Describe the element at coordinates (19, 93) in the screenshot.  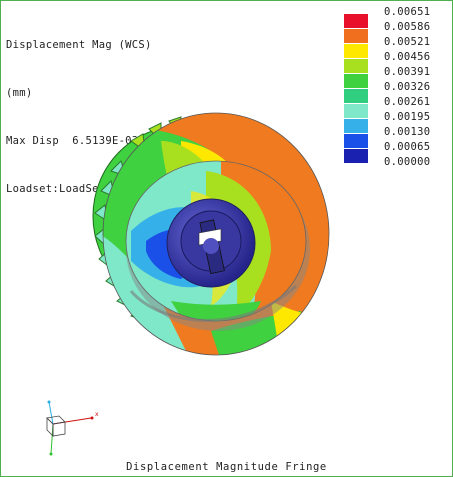
I see `result-units: (mm)` at that location.